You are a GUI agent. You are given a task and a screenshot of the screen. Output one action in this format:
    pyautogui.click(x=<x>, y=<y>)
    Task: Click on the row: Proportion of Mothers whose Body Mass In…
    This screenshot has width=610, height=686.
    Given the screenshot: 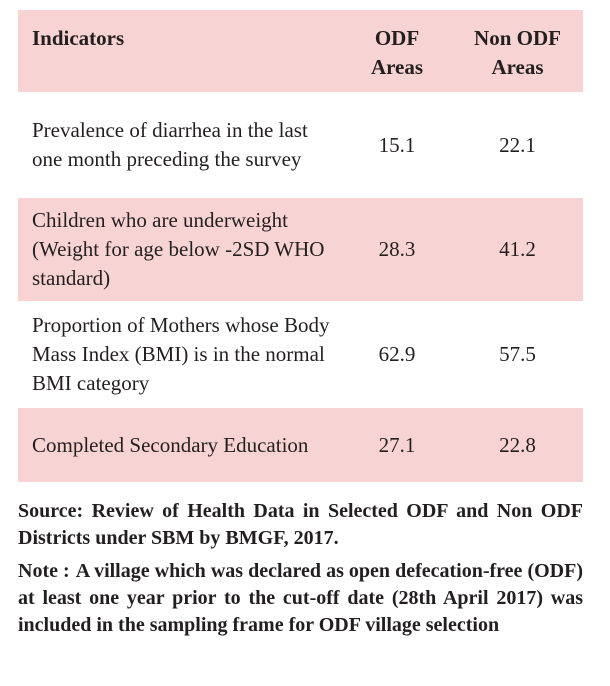 What is the action you would take?
    pyautogui.click(x=300, y=354)
    